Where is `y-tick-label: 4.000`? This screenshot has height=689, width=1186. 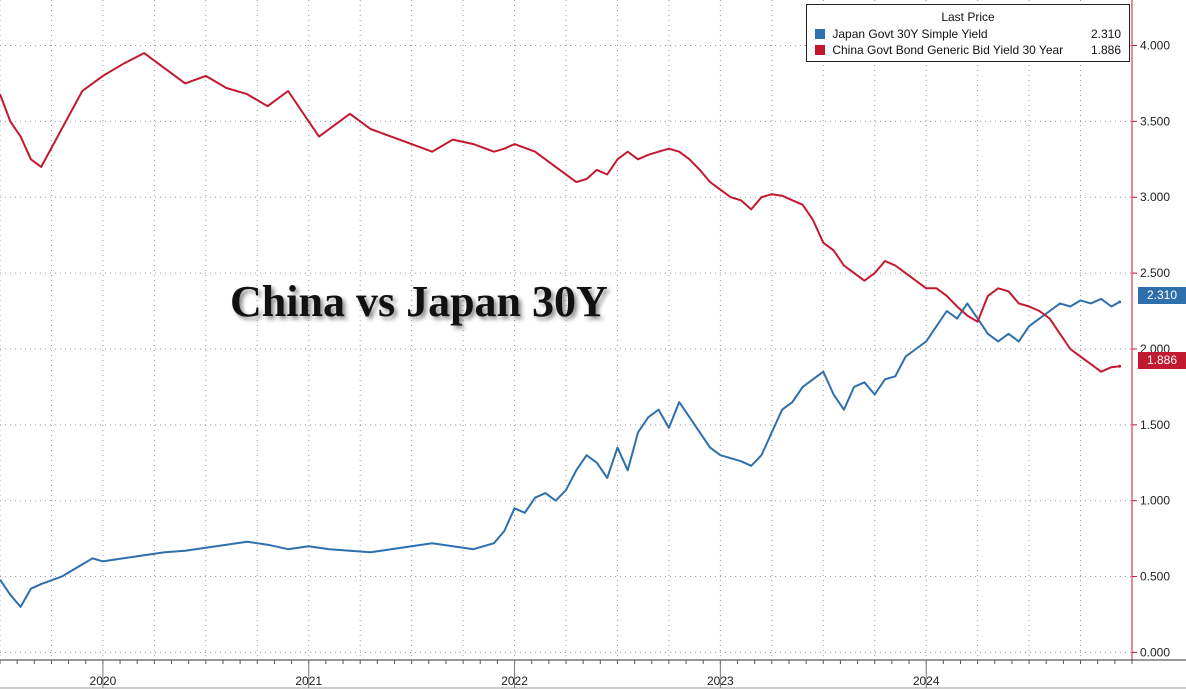
y-tick-label: 4.000 is located at coordinates (1155, 46).